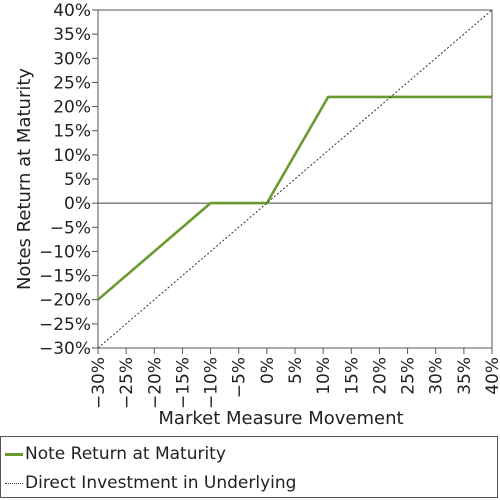 This screenshot has width=500, height=500. What do you see at coordinates (380, 376) in the screenshot?
I see `x-tick-label: 20%` at bounding box center [380, 376].